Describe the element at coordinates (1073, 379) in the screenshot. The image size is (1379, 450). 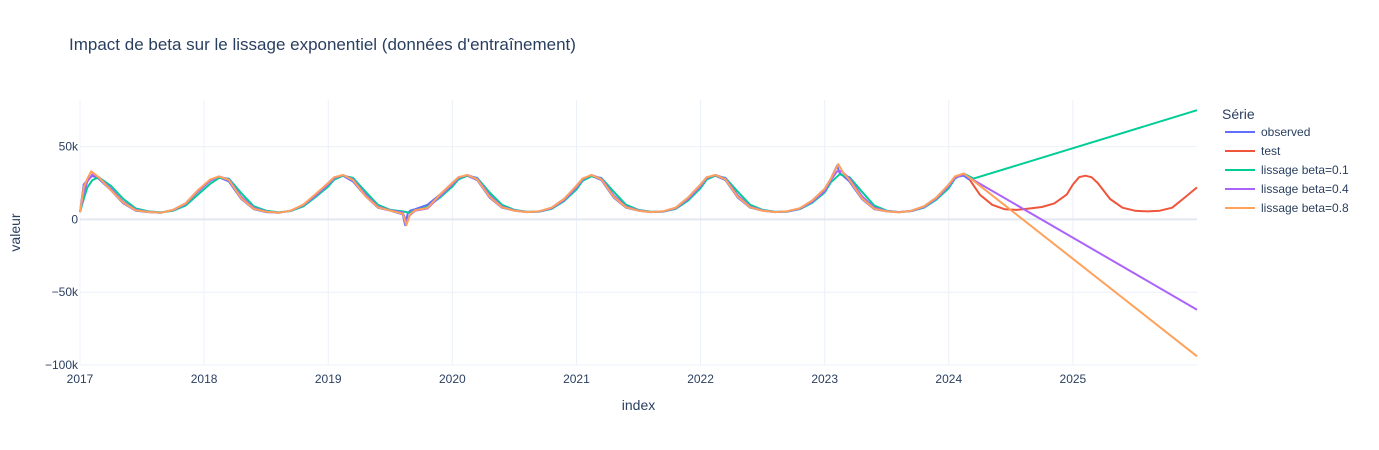
I see `x-tick-label: 2025` at that location.